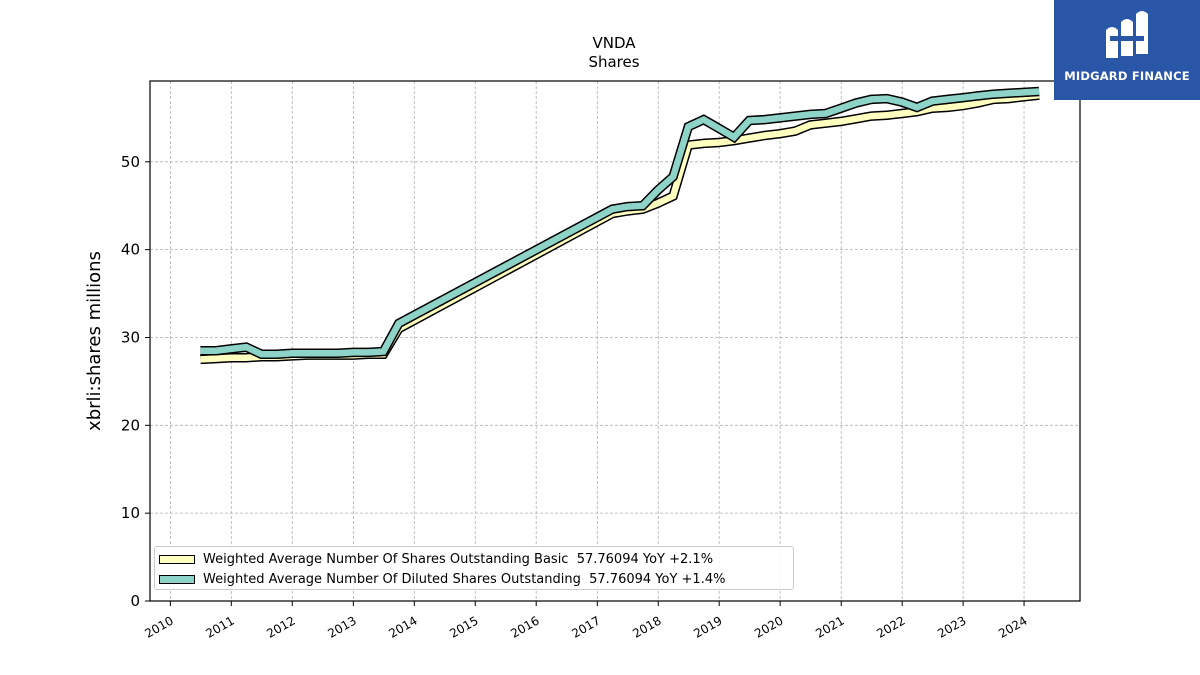 The image size is (1200, 675). What do you see at coordinates (280, 626) in the screenshot?
I see `x-tick-label: 2012` at bounding box center [280, 626].